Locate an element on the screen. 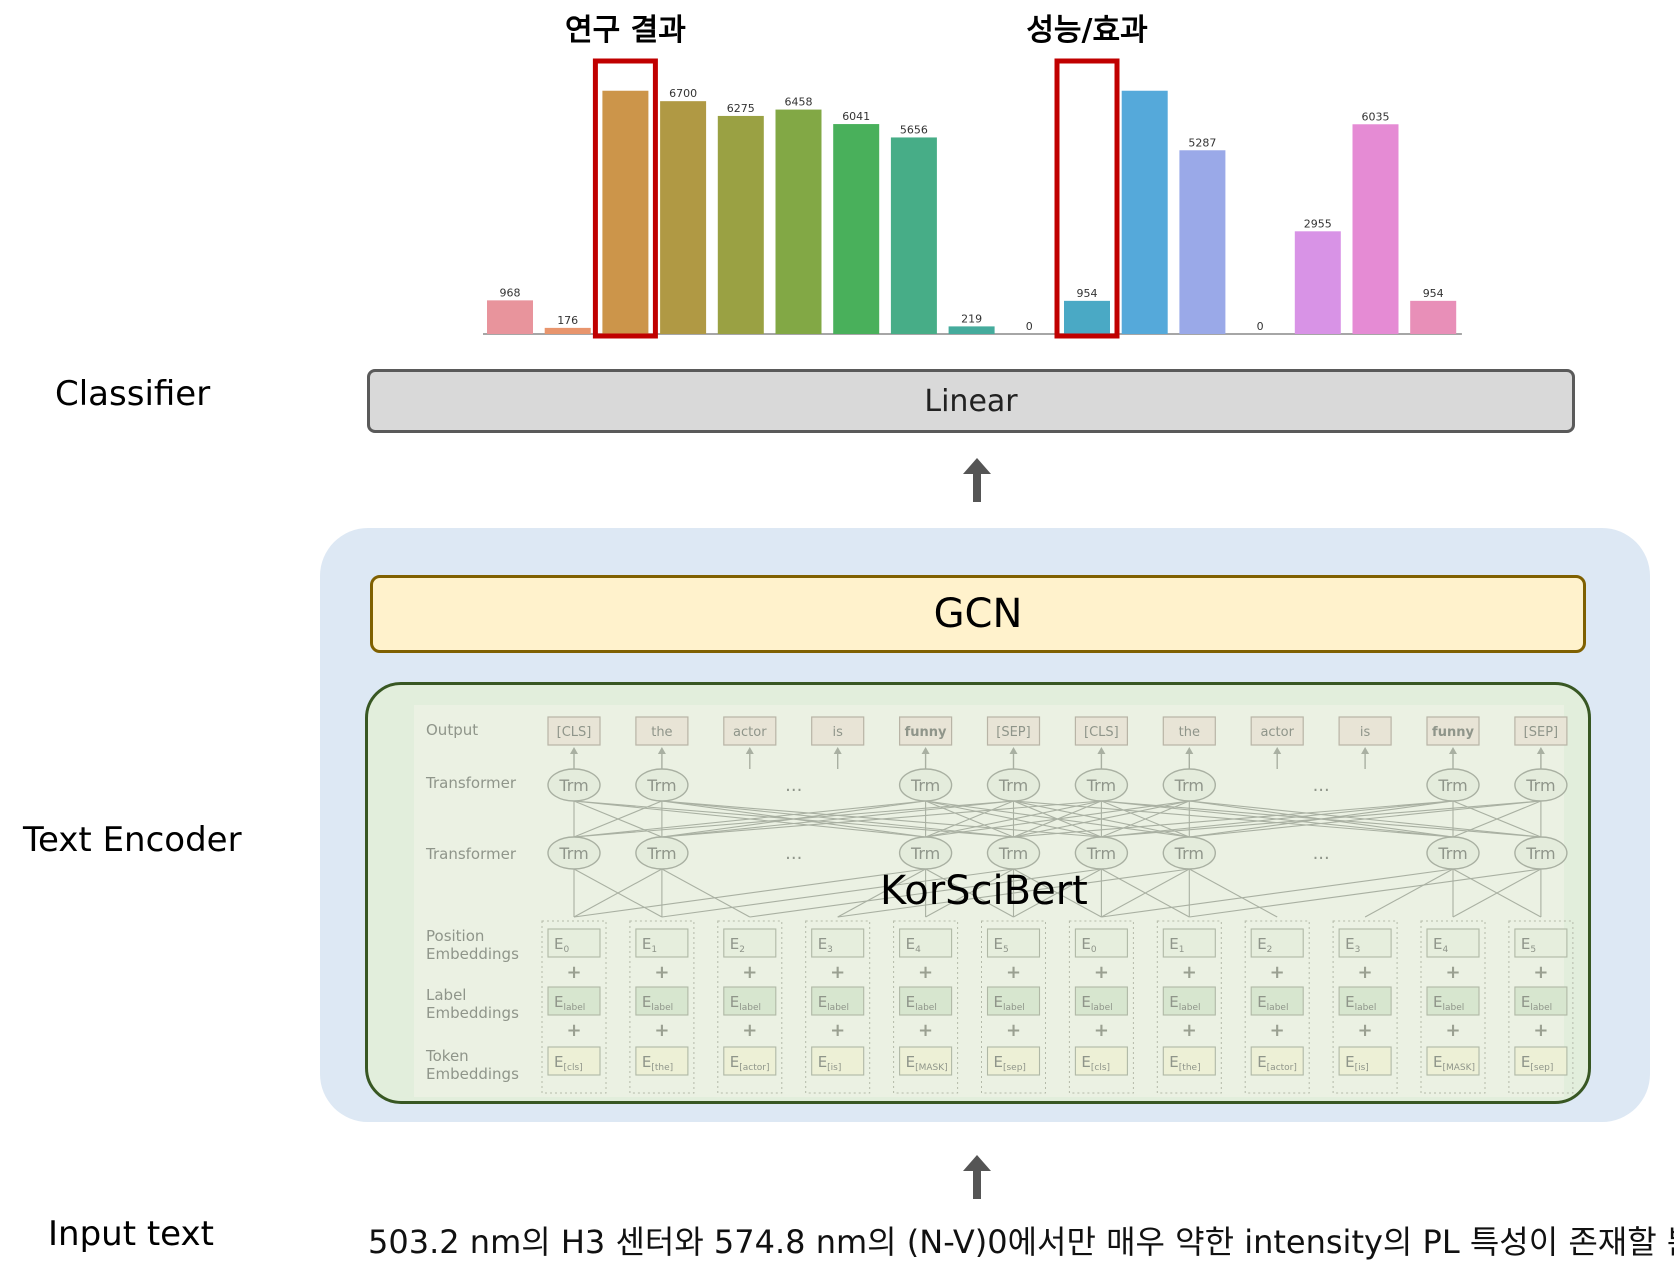 The height and width of the screenshot is (1272, 1674). row-label-label: Label is located at coordinates (446, 995).